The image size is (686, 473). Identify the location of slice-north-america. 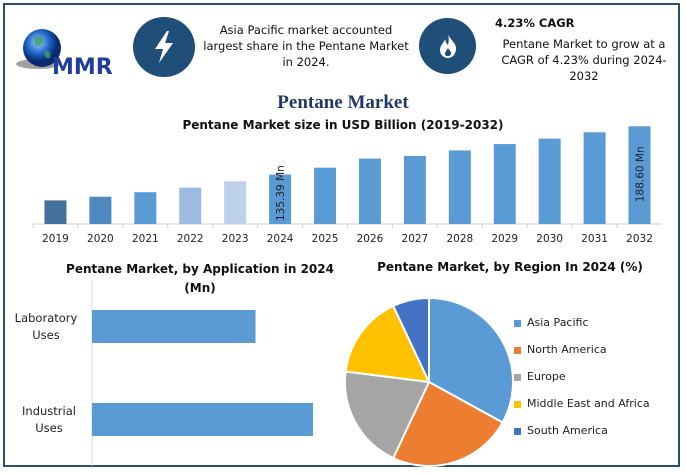
(447, 423).